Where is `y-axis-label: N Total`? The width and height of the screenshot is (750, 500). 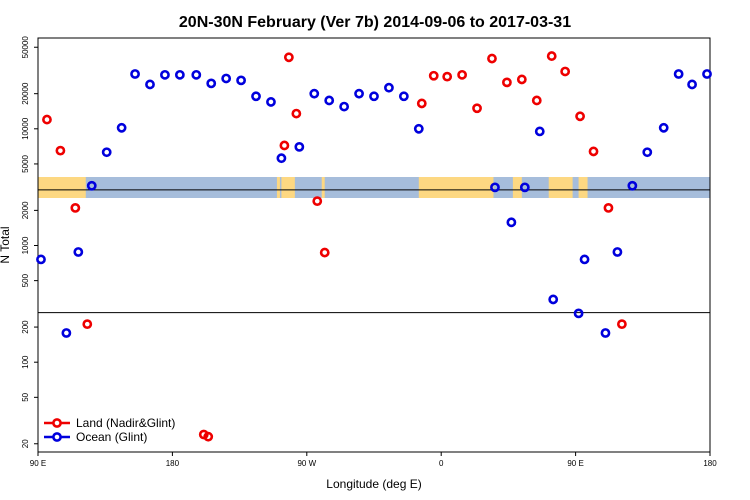
y-axis-label: N Total is located at coordinates (6, 244).